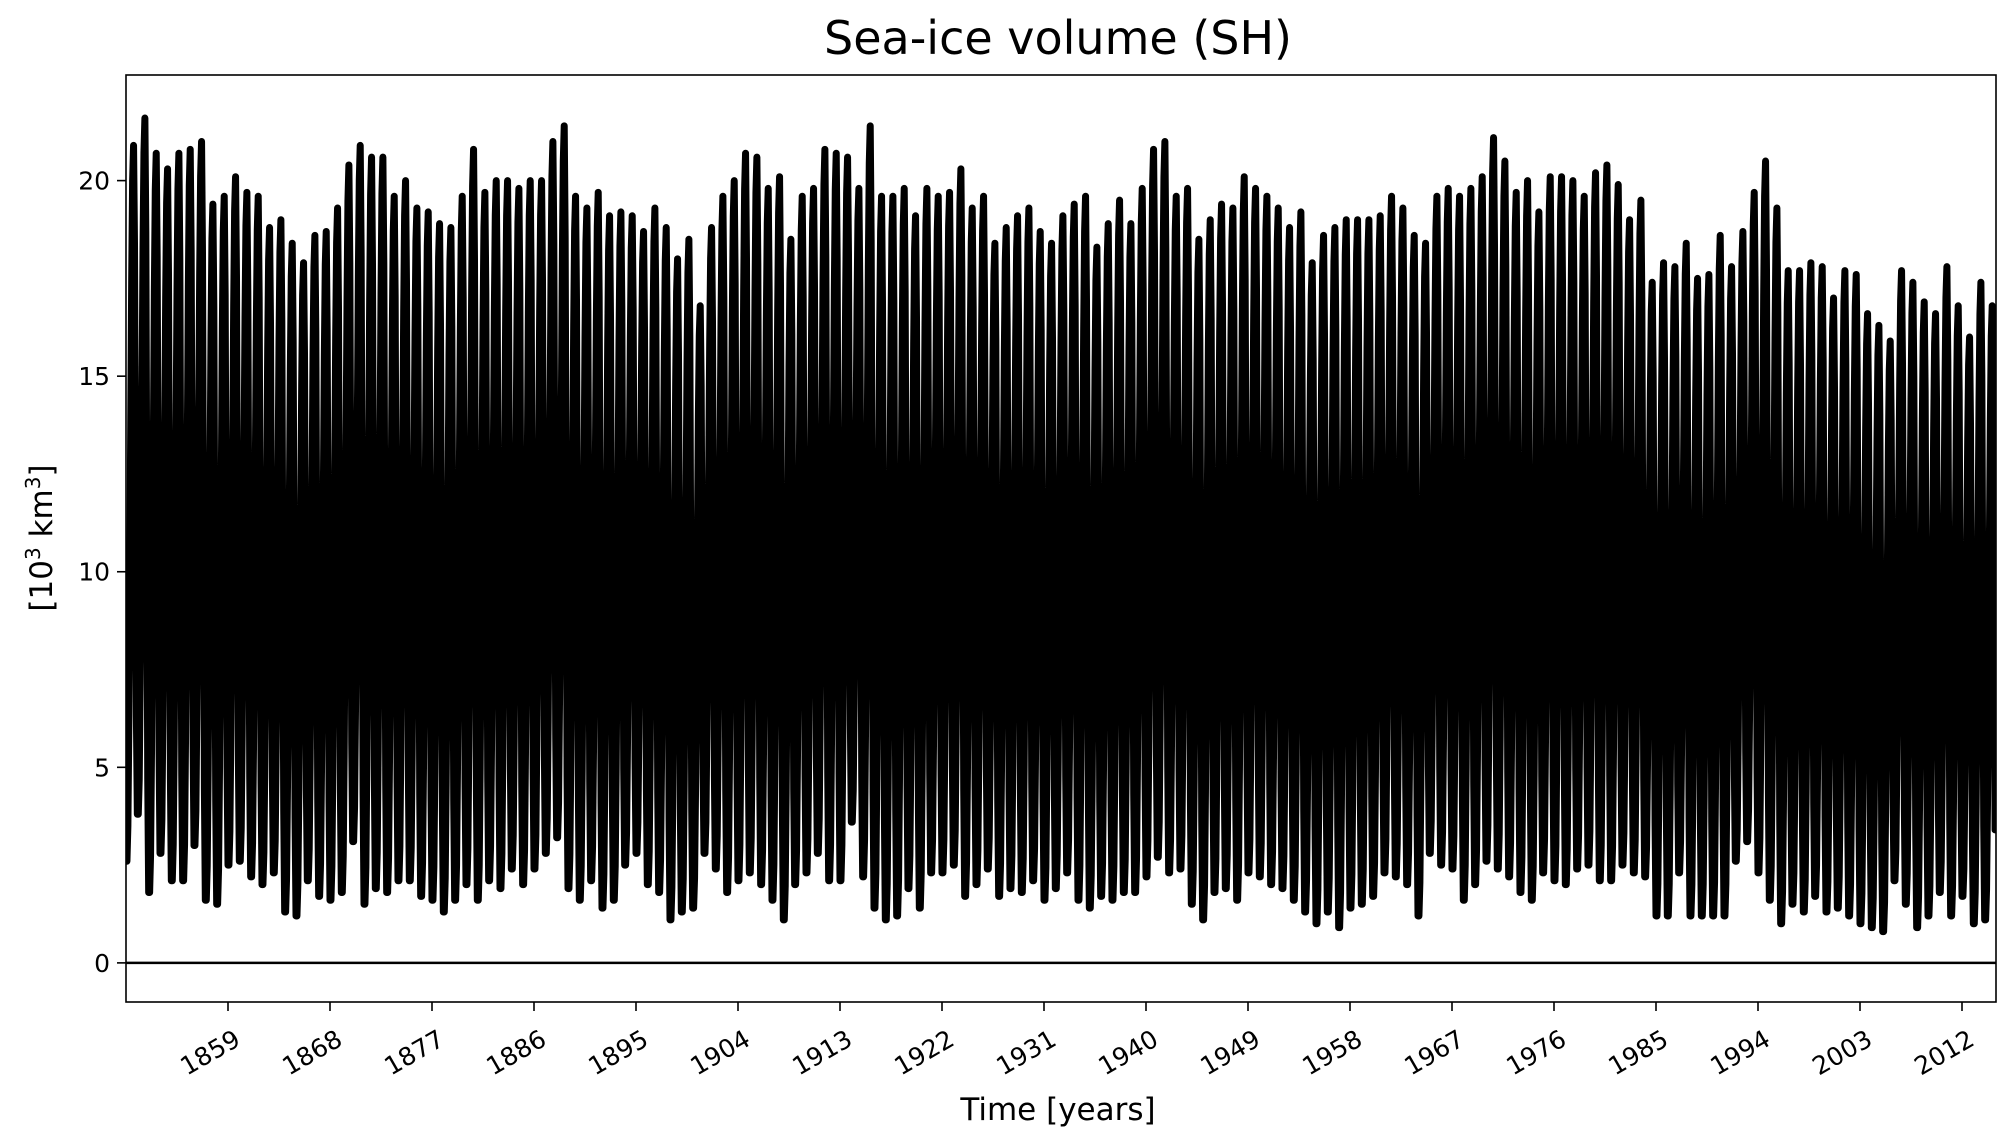  What do you see at coordinates (94, 572) in the screenshot?
I see `y-tick-label: 10` at bounding box center [94, 572].